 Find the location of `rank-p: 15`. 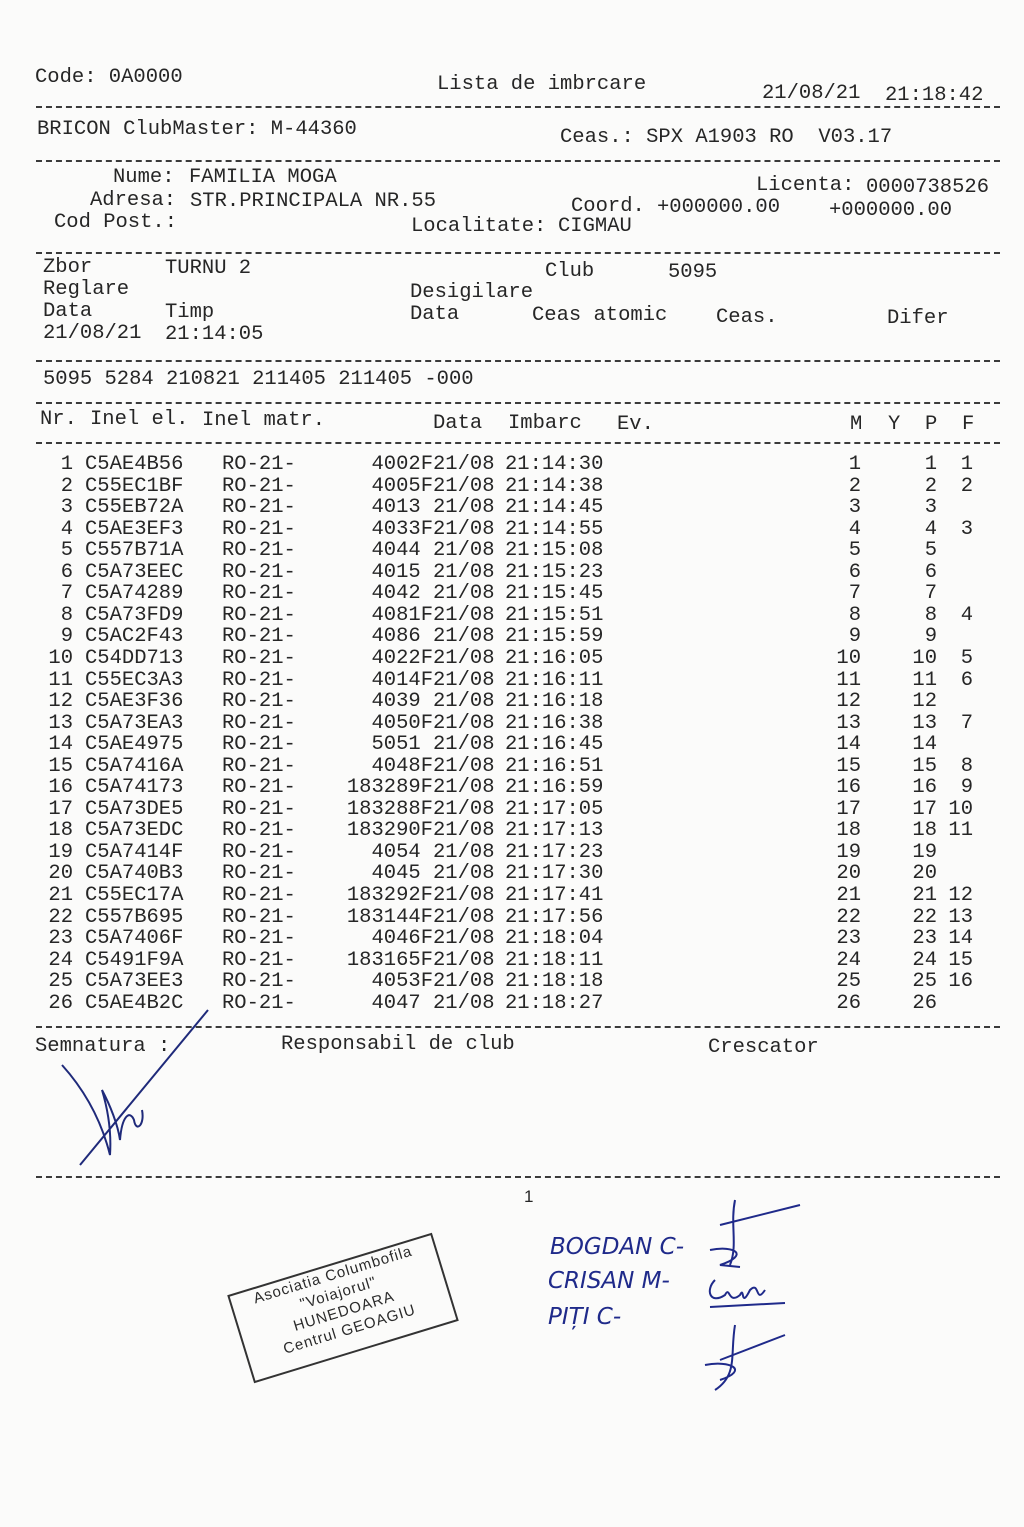

rank-p: 15 is located at coordinates (924, 766).